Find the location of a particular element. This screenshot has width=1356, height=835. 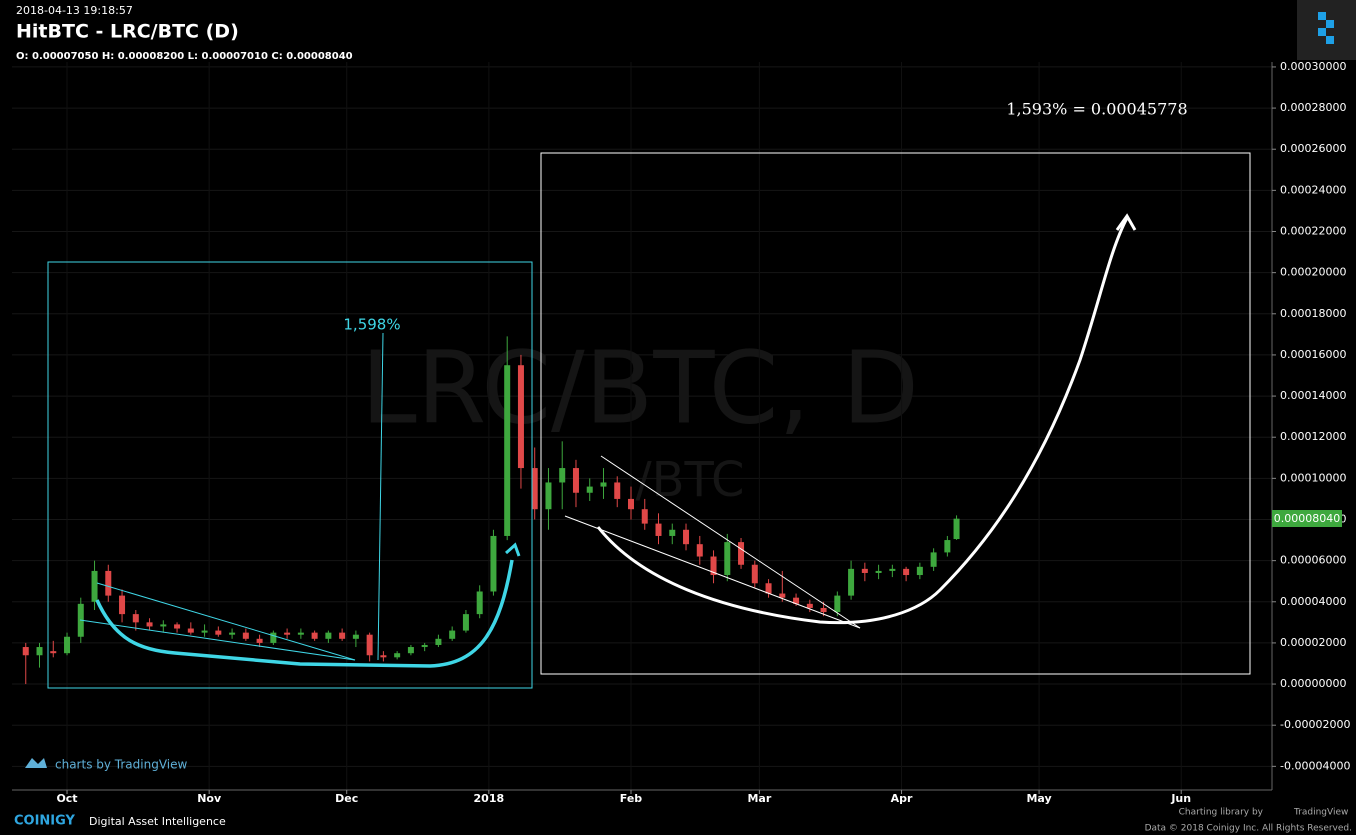

tv-badge: charts by TradingView is located at coordinates (121, 765).